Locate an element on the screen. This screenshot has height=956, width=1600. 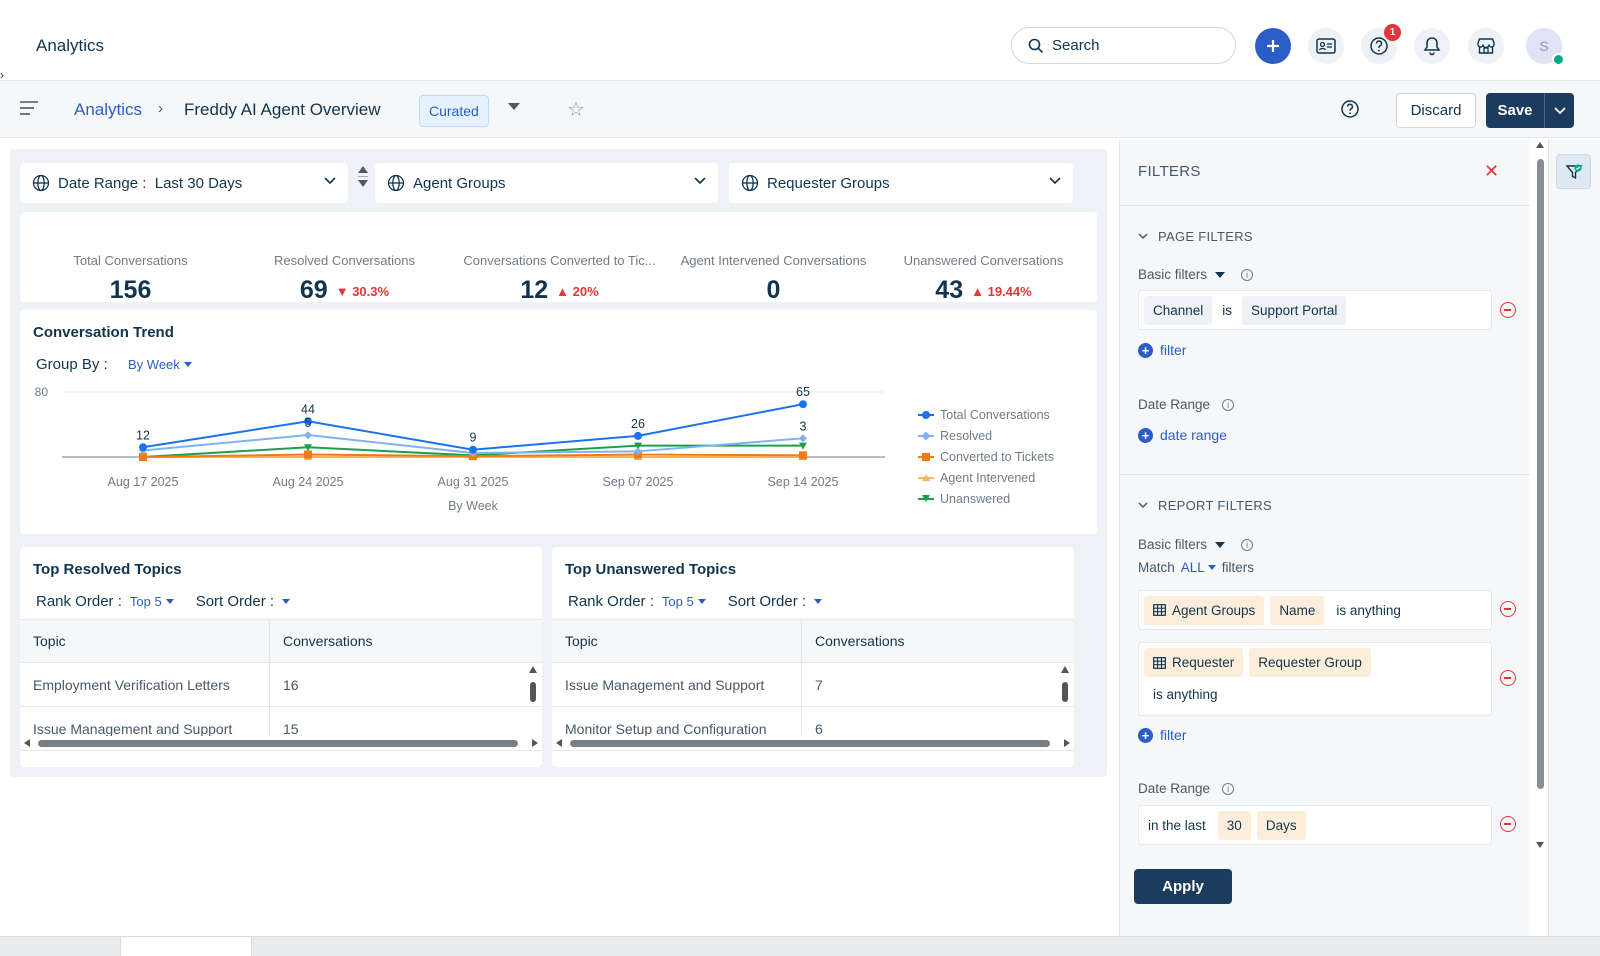
add-page-filter-link: + filter is located at coordinates (1162, 350).